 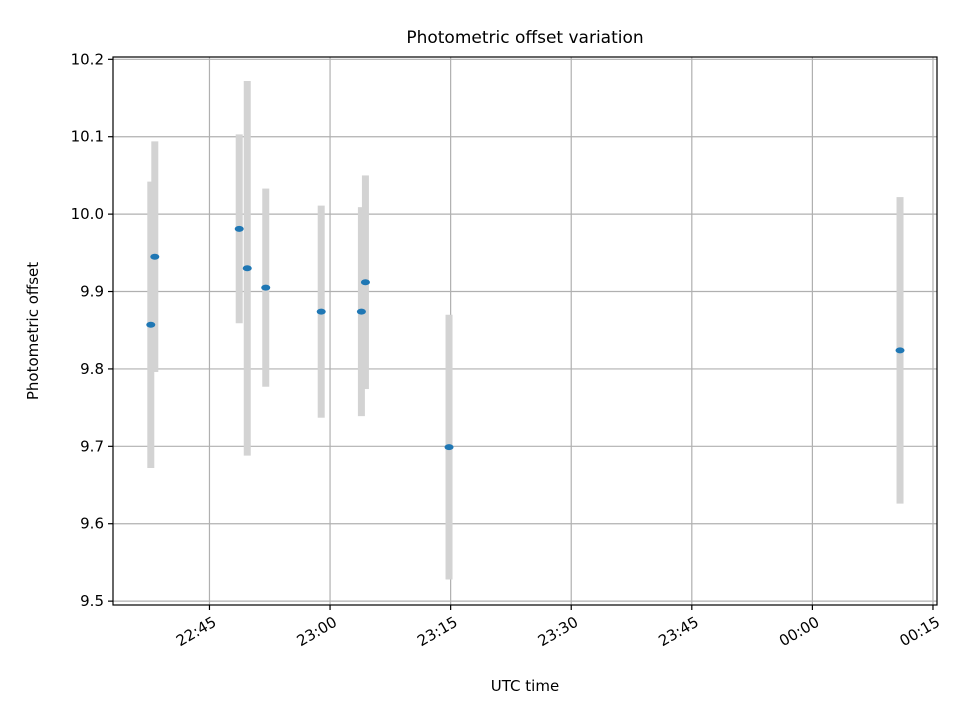 What do you see at coordinates (92, 446) in the screenshot?
I see `y-tick-label: 9.7` at bounding box center [92, 446].